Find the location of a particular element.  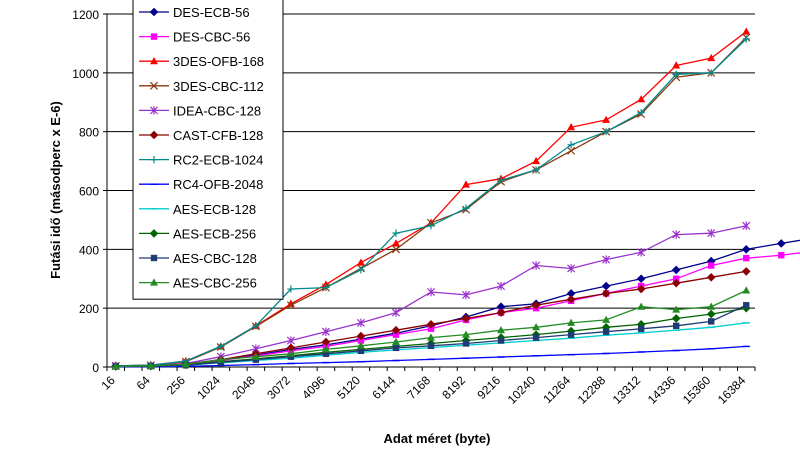

y-tick-label: 1000 is located at coordinates (85, 74).